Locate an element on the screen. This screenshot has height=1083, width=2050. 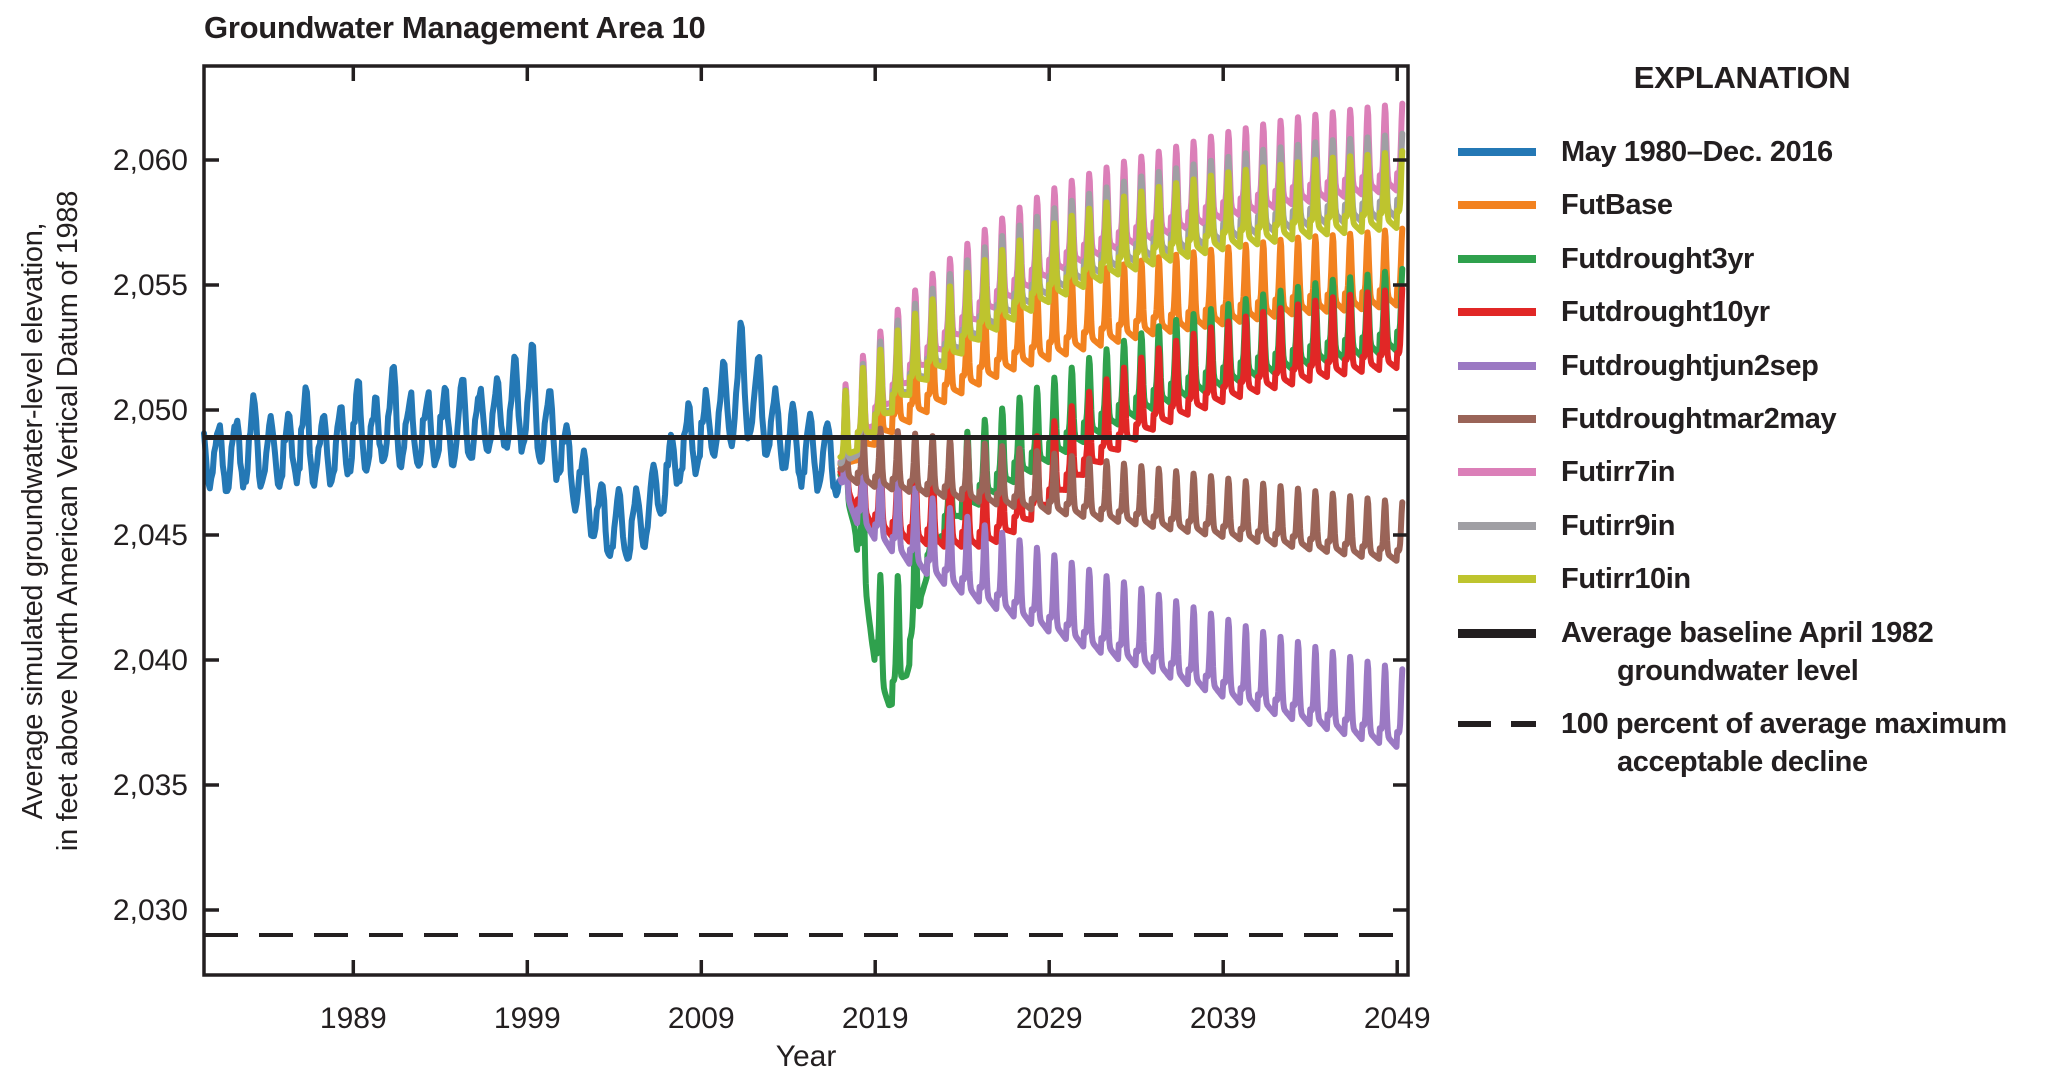
legend-label-line1: 100 percent of average maximum is located at coordinates (1784, 723).